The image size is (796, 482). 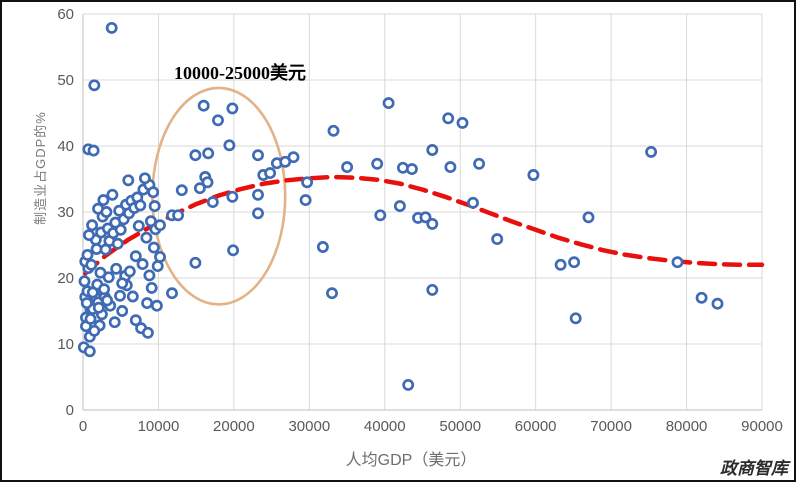 I want to click on x-tick-label: 40000, so click(x=385, y=426).